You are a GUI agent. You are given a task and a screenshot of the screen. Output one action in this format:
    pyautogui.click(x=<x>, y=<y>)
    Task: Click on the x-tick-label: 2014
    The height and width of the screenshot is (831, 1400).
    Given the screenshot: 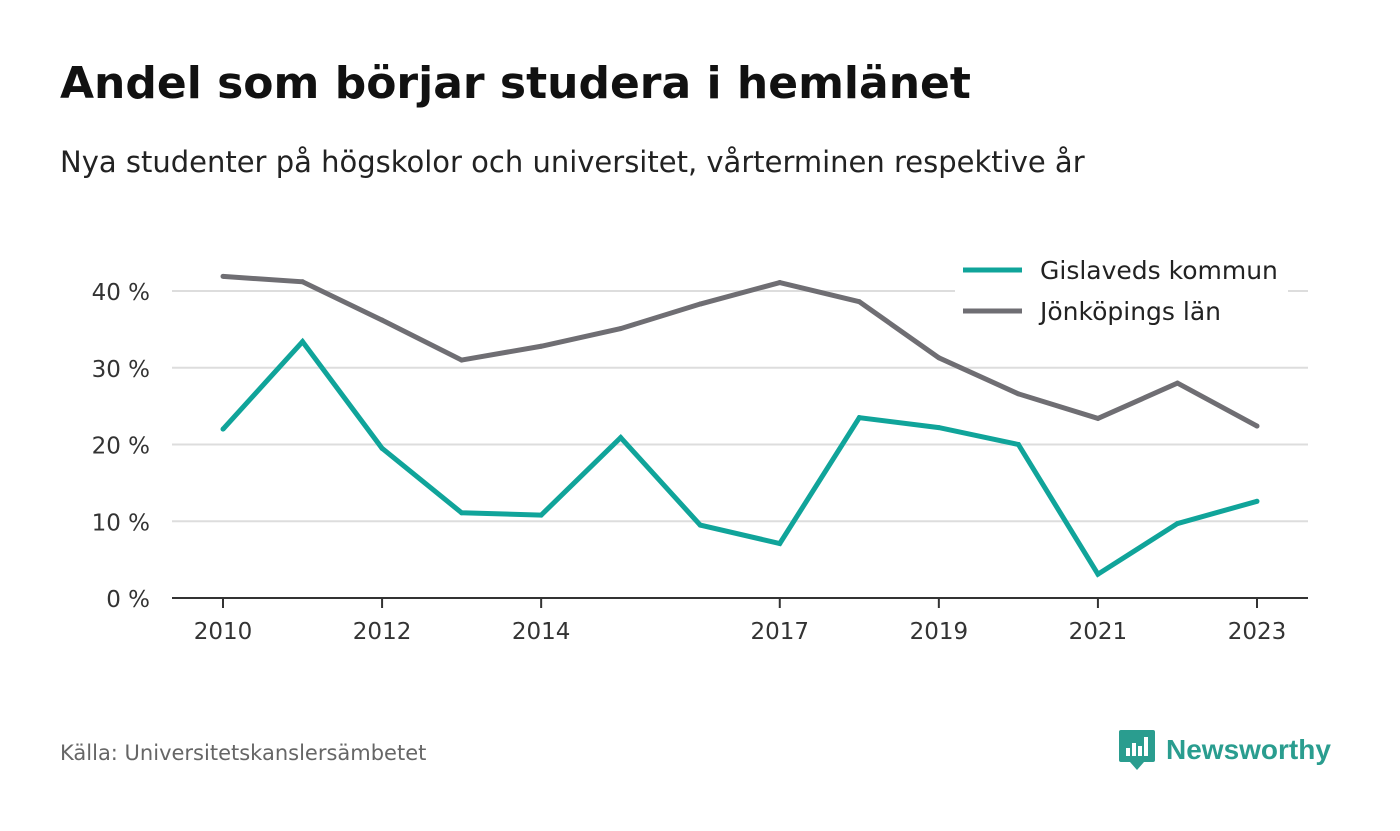 What is the action you would take?
    pyautogui.click(x=541, y=632)
    